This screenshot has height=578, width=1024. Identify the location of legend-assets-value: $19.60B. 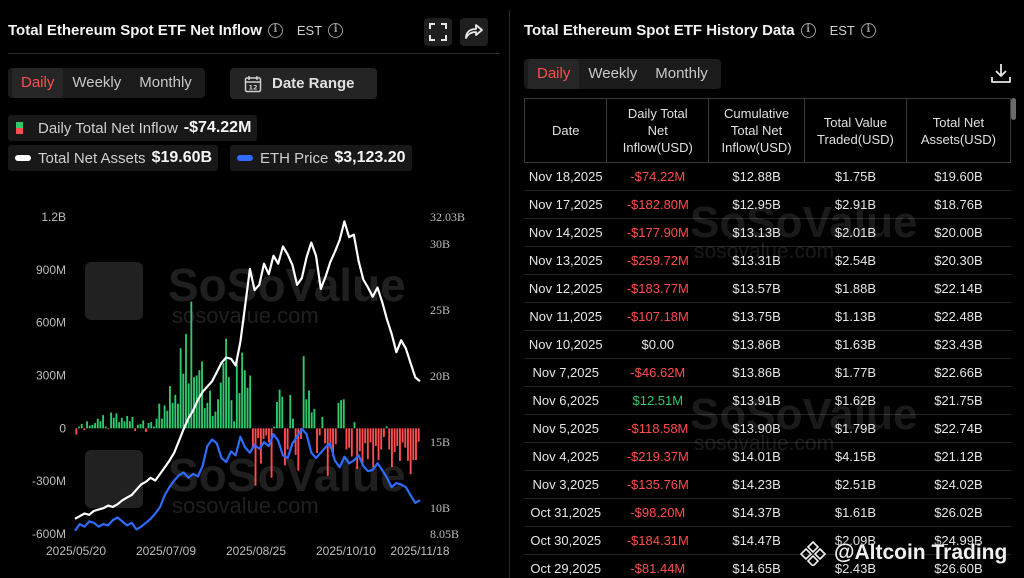
(182, 157).